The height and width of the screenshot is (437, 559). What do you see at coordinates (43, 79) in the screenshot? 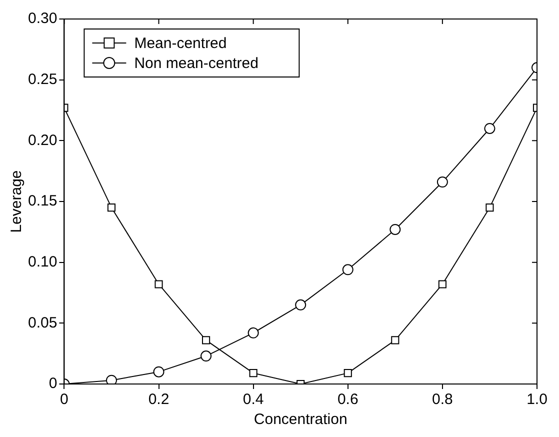
I see `y-tick-label: 0.25` at bounding box center [43, 79].